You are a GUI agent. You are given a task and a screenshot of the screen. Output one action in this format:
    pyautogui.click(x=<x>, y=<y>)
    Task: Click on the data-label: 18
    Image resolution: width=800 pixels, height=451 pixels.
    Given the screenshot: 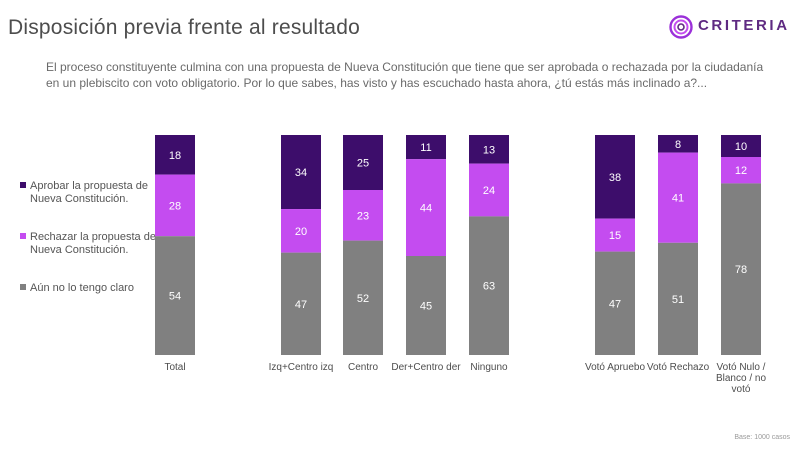 What is the action you would take?
    pyautogui.click(x=175, y=156)
    